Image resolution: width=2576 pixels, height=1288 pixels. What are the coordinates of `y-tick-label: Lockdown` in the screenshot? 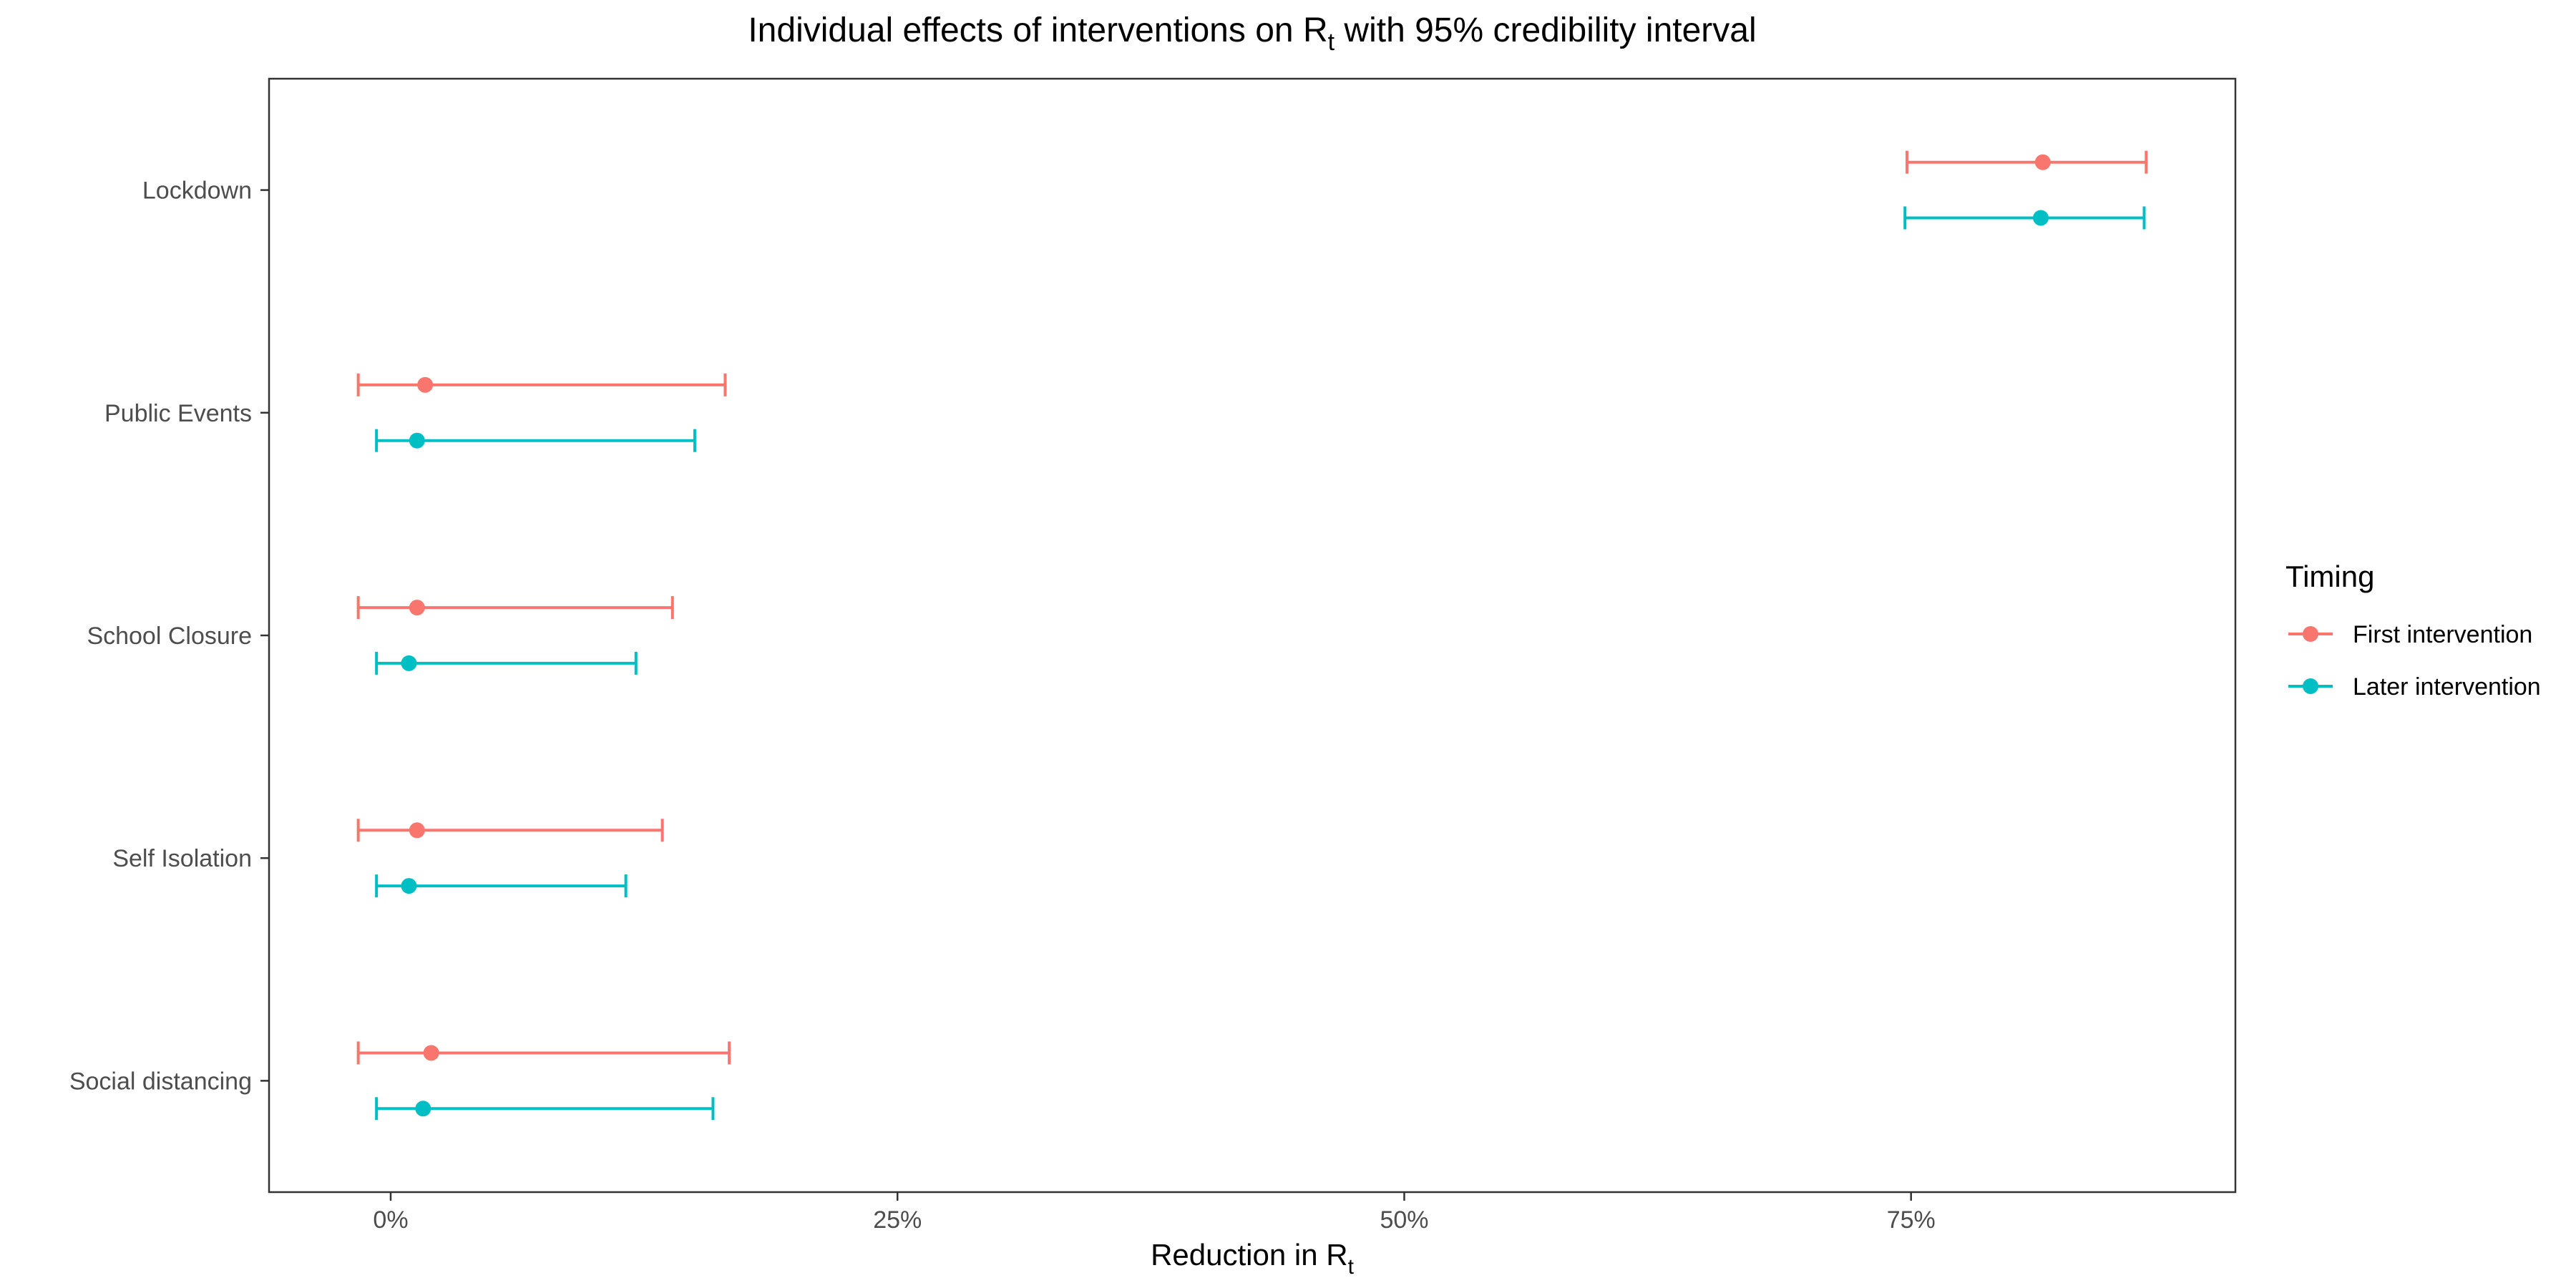 It's located at (197, 191).